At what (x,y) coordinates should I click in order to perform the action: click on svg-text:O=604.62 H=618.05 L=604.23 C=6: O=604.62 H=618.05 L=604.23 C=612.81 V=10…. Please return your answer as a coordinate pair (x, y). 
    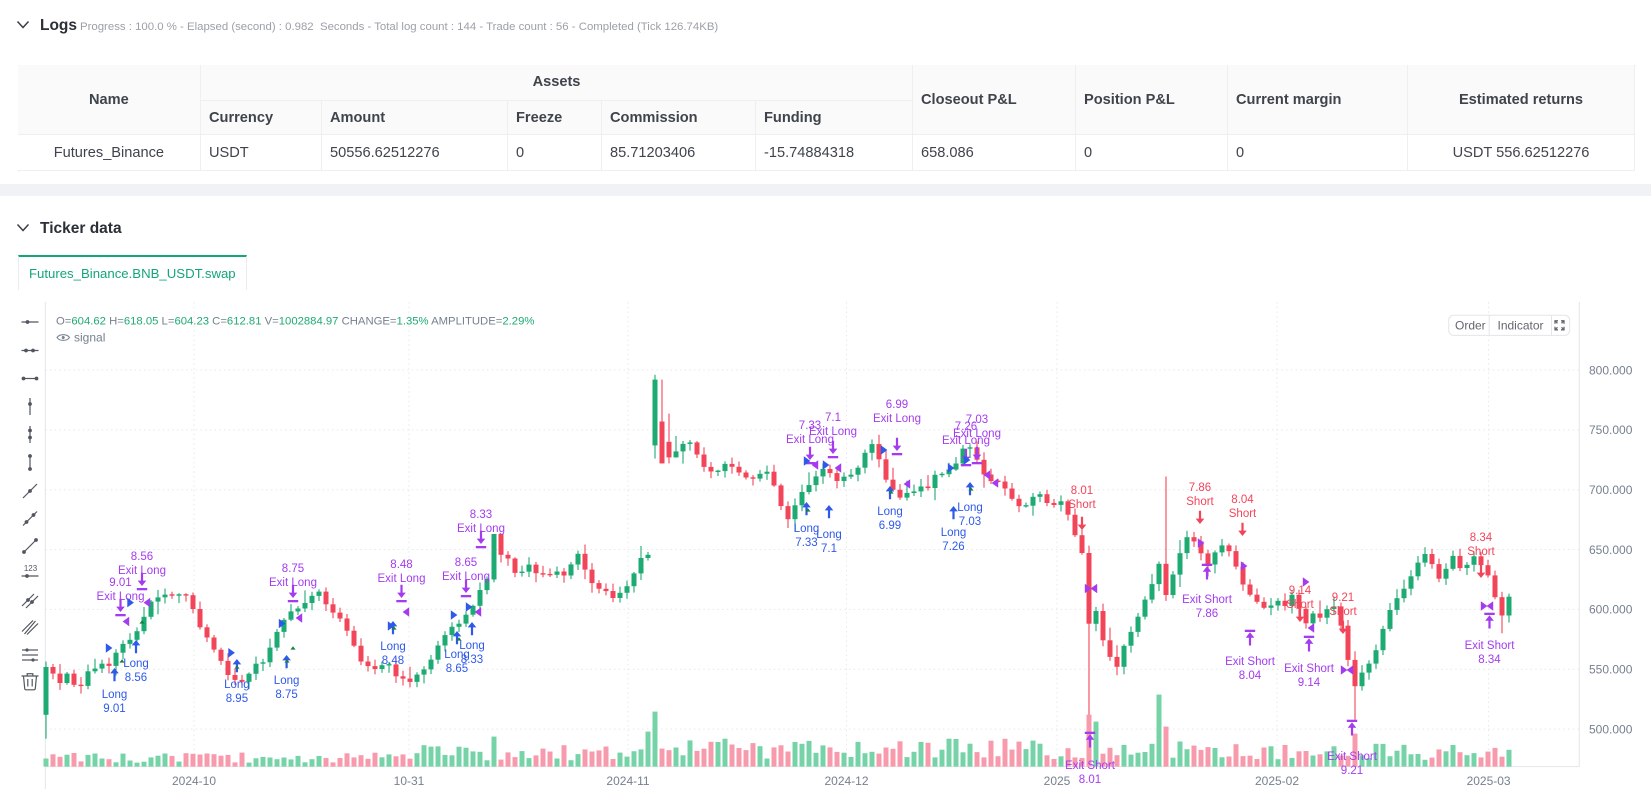
    Looking at the image, I should click on (295, 322).